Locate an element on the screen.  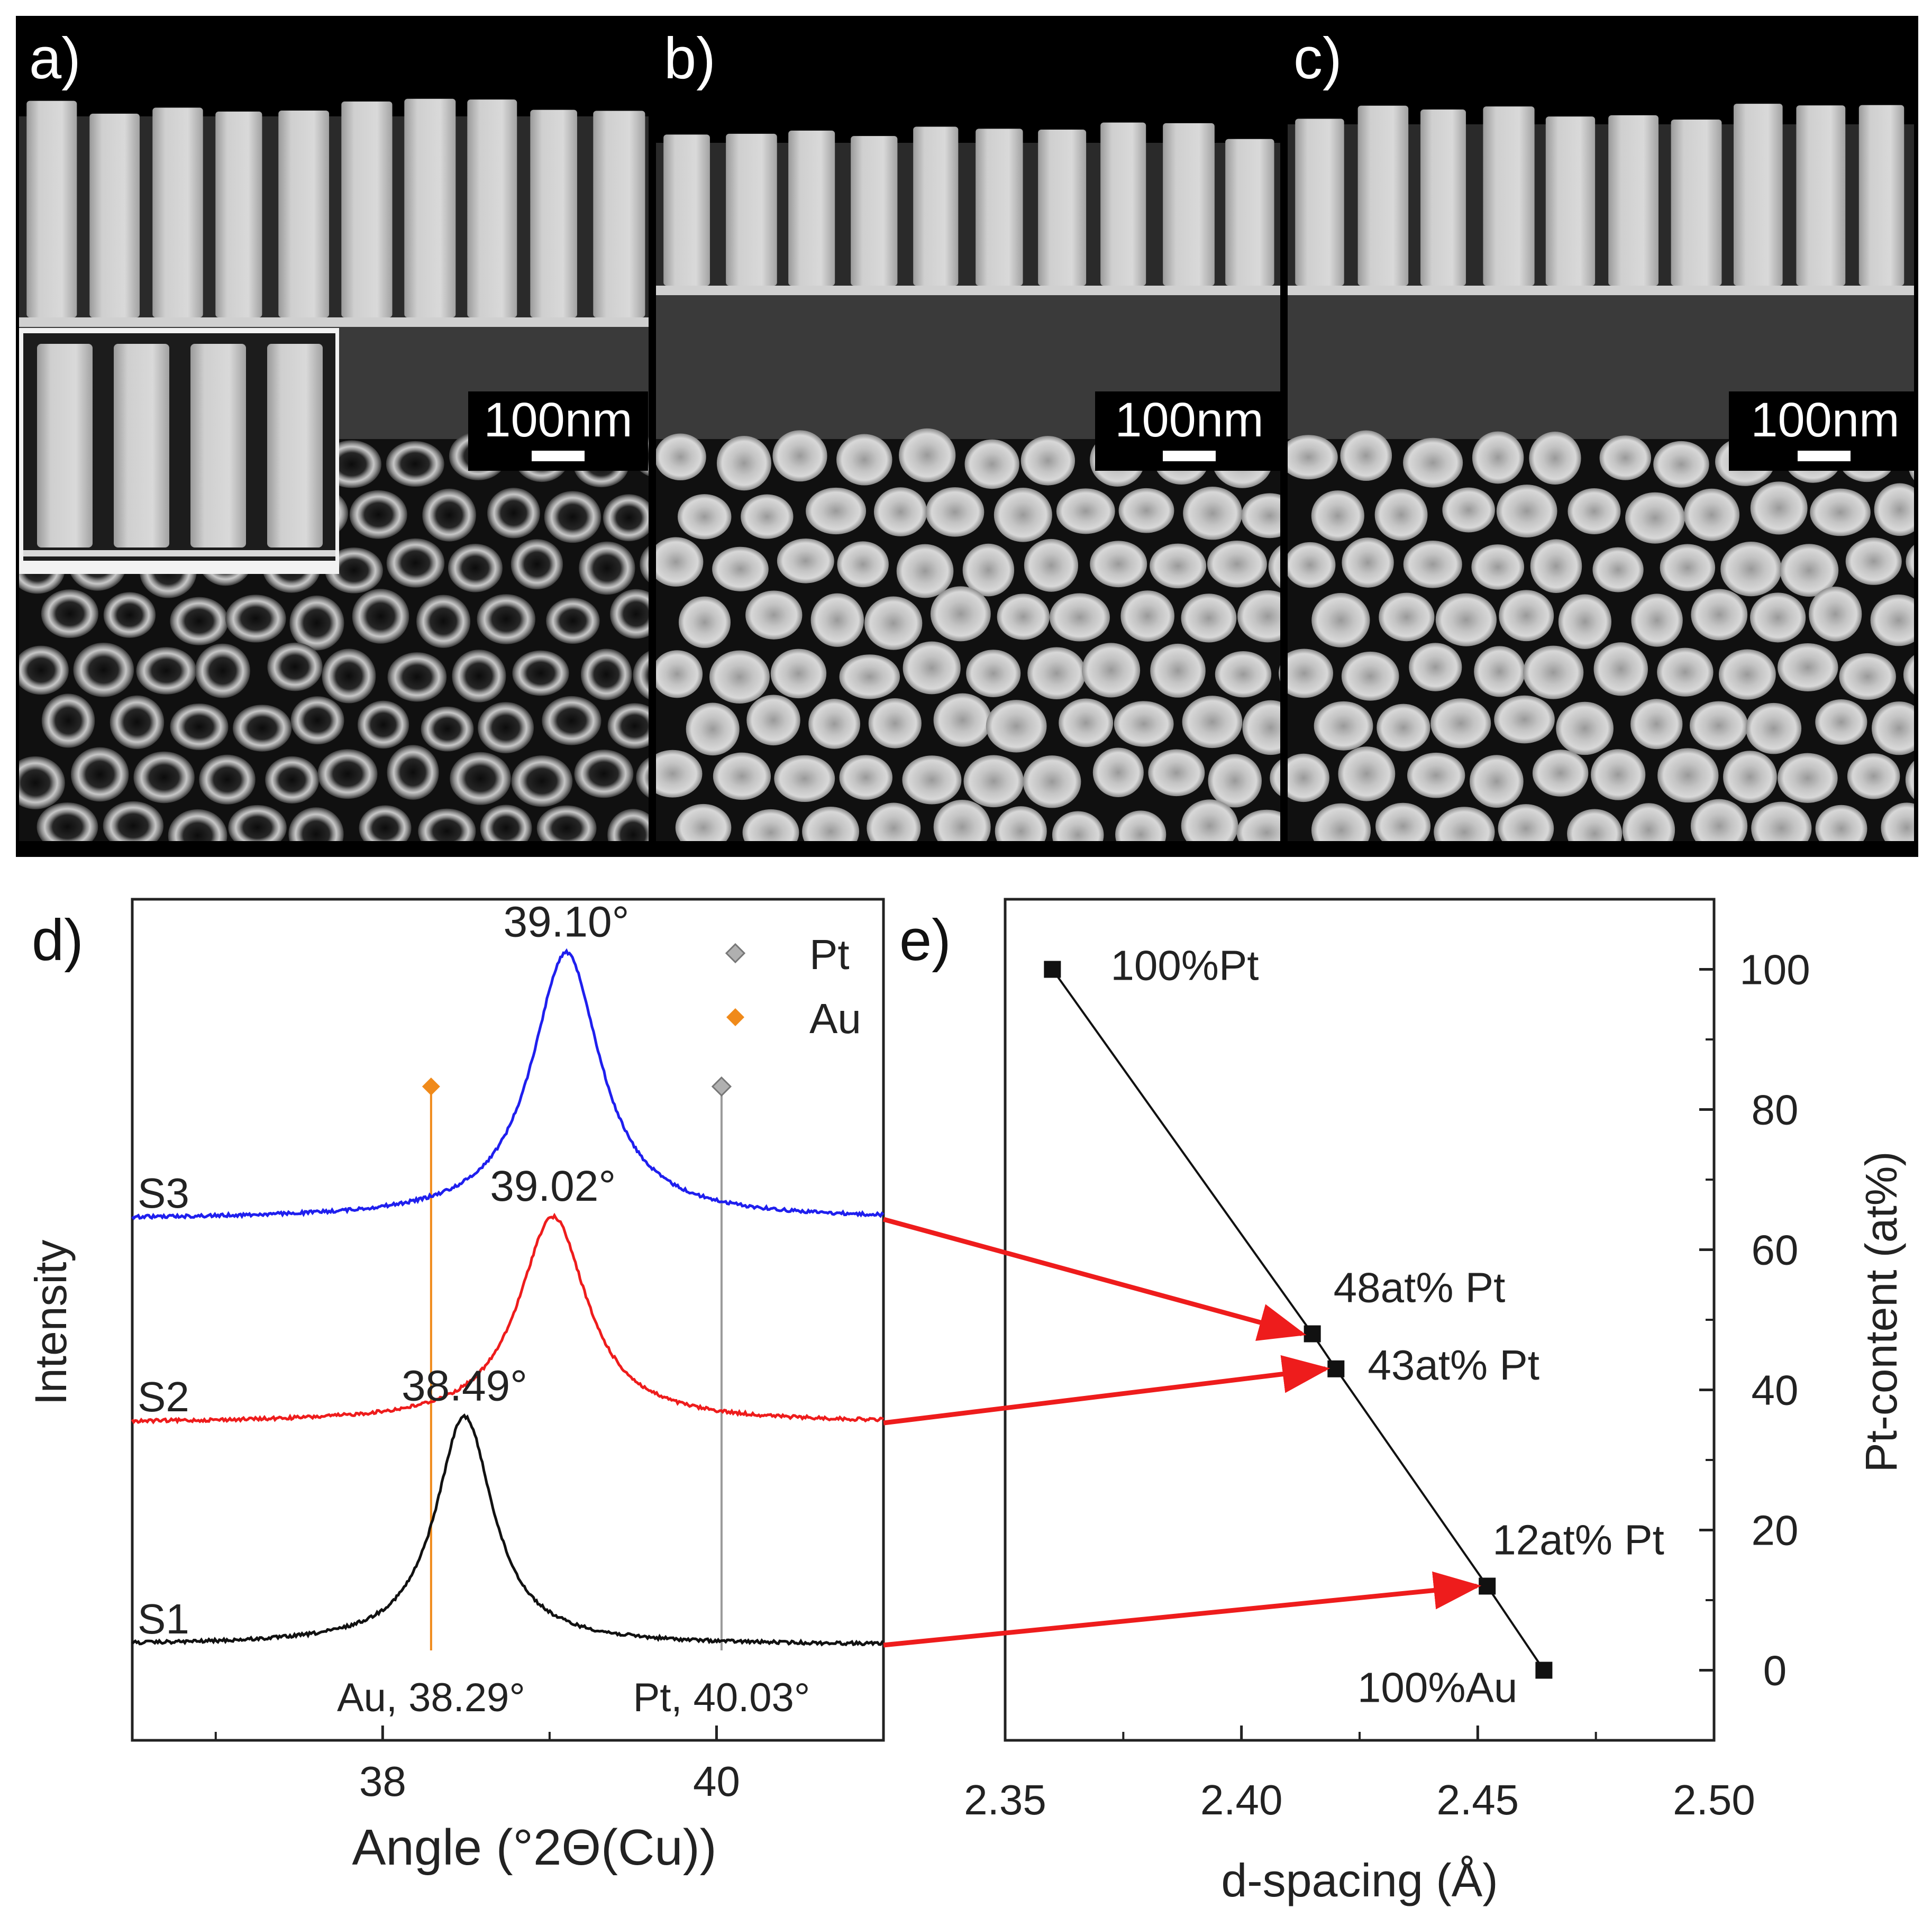
arrow-s2 is located at coordinates (1106, 1390).